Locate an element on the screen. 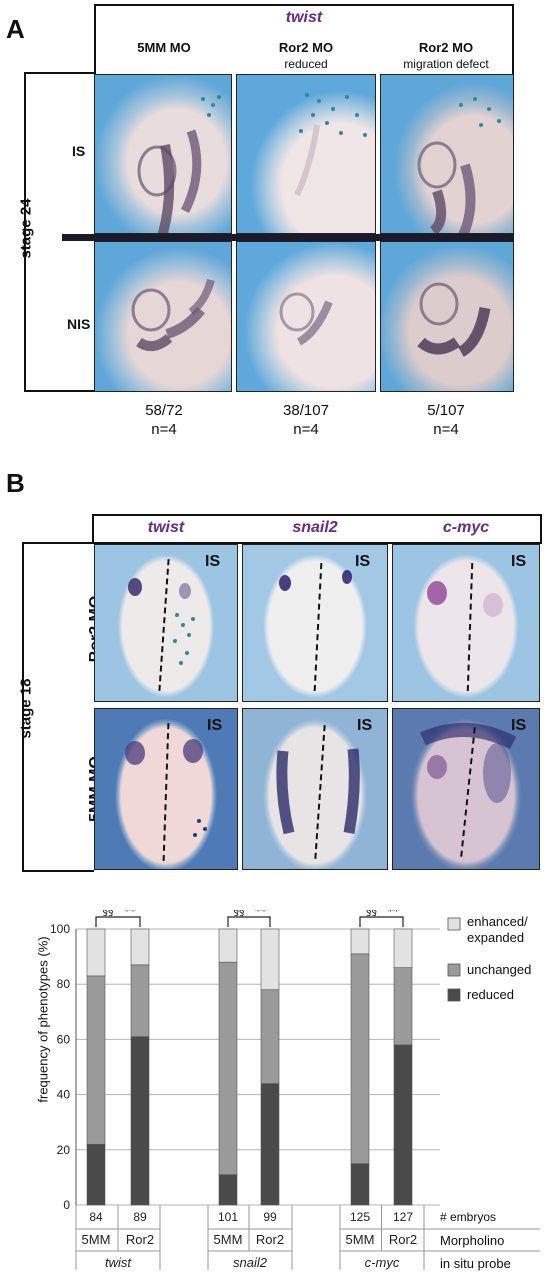 Image resolution: width=548 pixels, height=1280 pixels. panel-b-header is located at coordinates (317, 529).